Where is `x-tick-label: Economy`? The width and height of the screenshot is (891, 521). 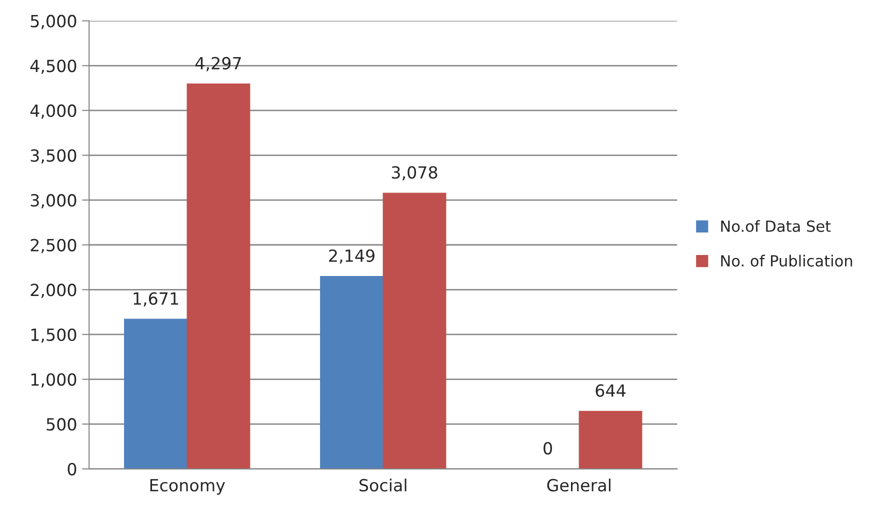
x-tick-label: Economy is located at coordinates (187, 487).